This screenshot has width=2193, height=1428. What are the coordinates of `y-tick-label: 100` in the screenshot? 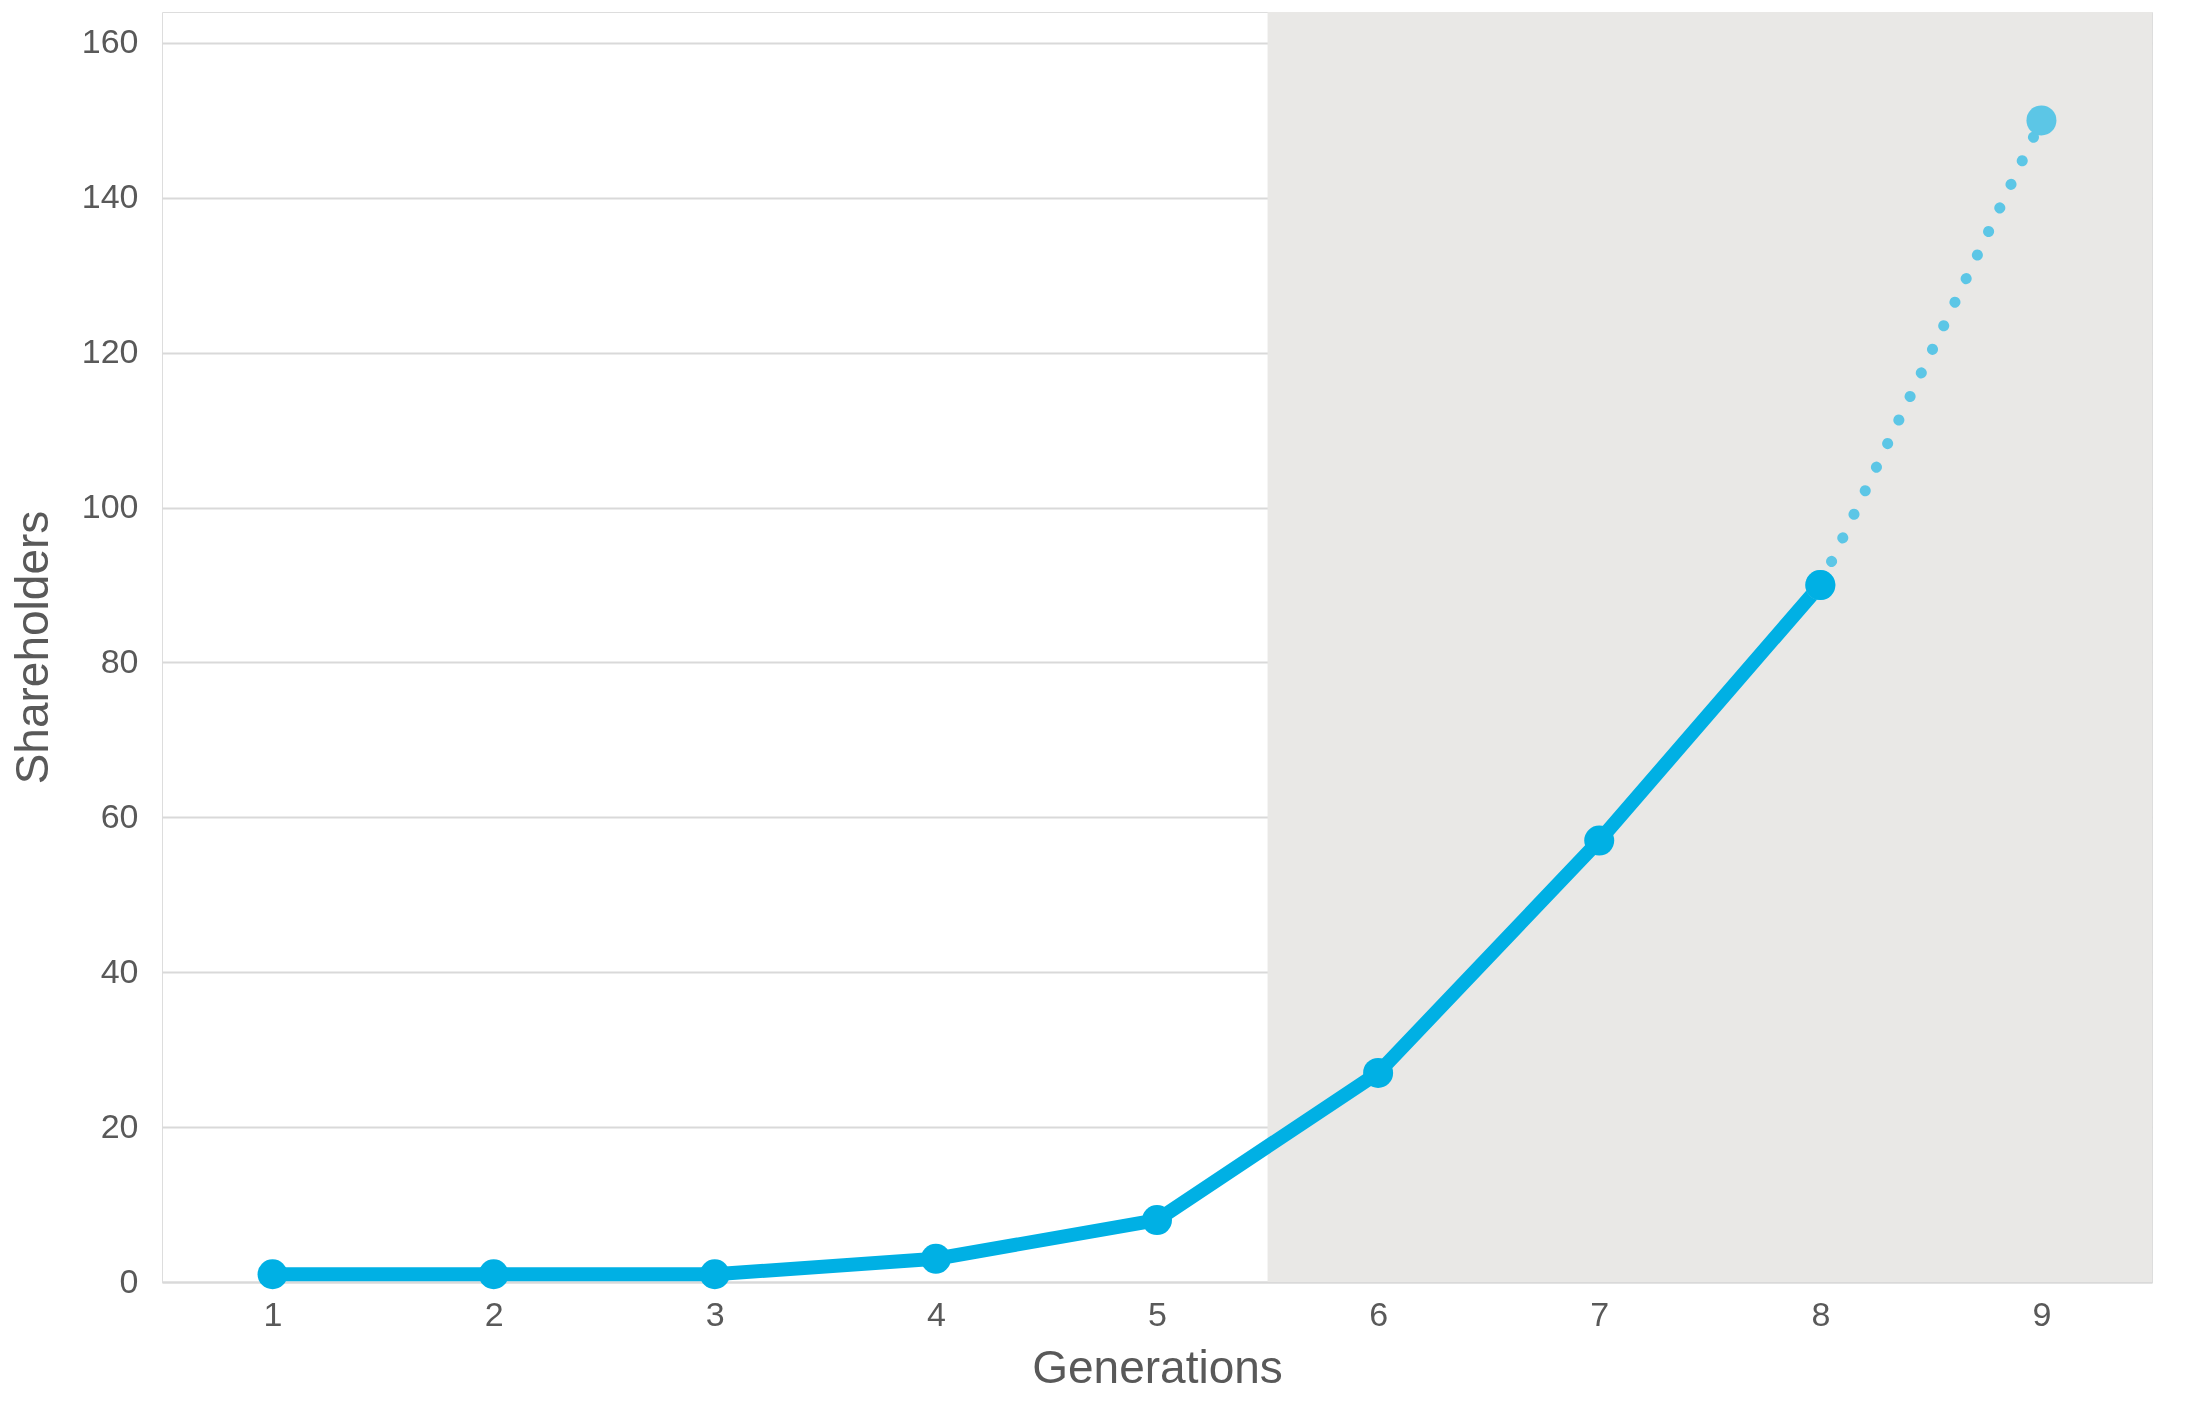 It's located at (110, 506).